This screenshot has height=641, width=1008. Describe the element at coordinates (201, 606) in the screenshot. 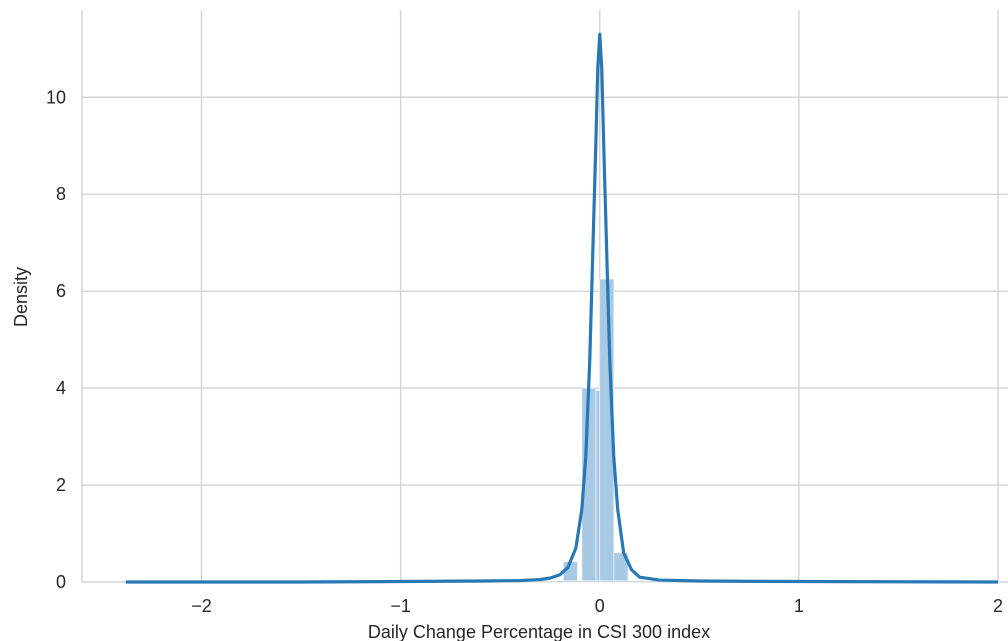

I see `x-tick-label: −2` at that location.